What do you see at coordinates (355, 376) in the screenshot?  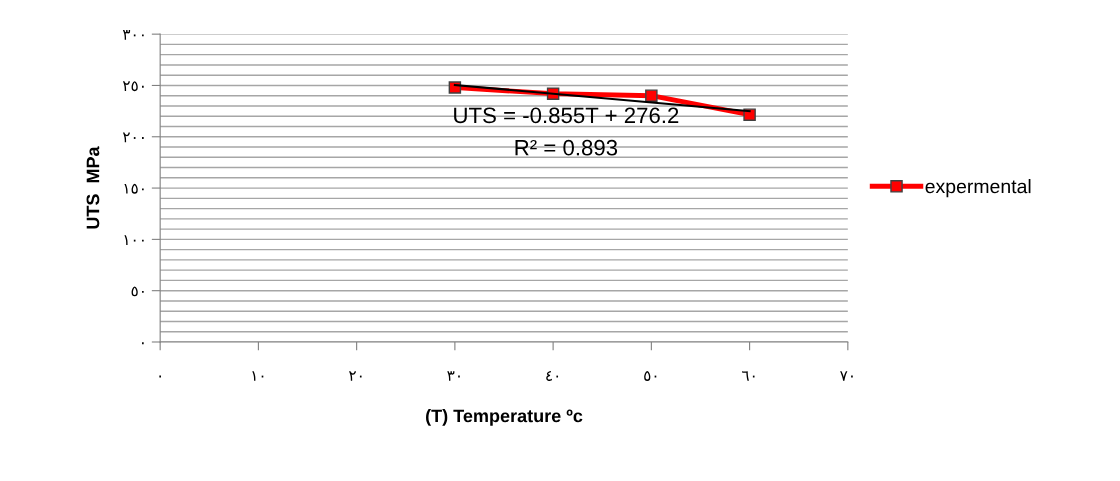 I see `x-tick-label: ٢٠` at bounding box center [355, 376].